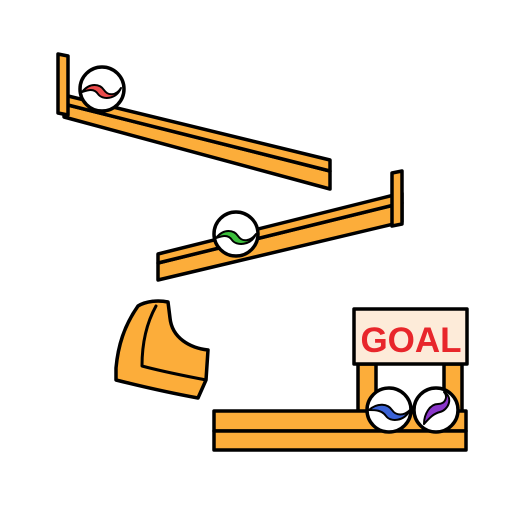 The width and height of the screenshot is (512, 512). What do you see at coordinates (101, 91) in the screenshot?
I see `red-marble-swirl` at bounding box center [101, 91].